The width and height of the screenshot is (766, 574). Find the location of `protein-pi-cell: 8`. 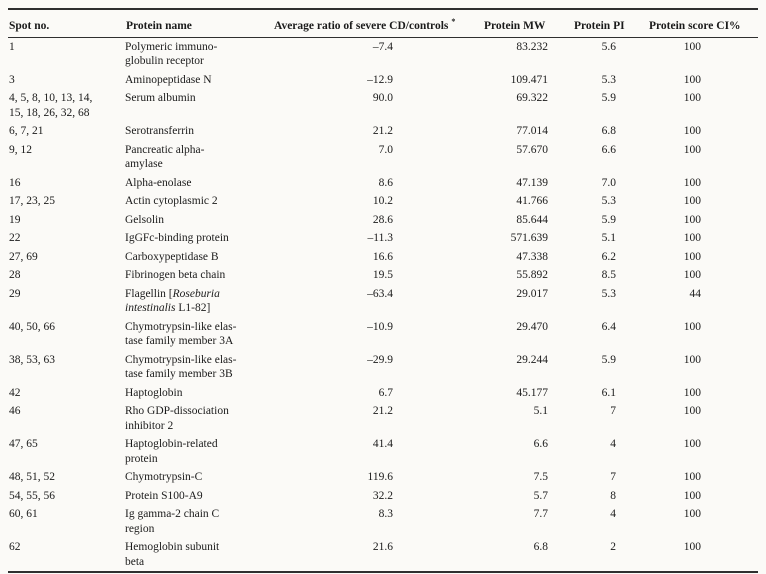

protein-pi-cell: 8 is located at coordinates (613, 495).